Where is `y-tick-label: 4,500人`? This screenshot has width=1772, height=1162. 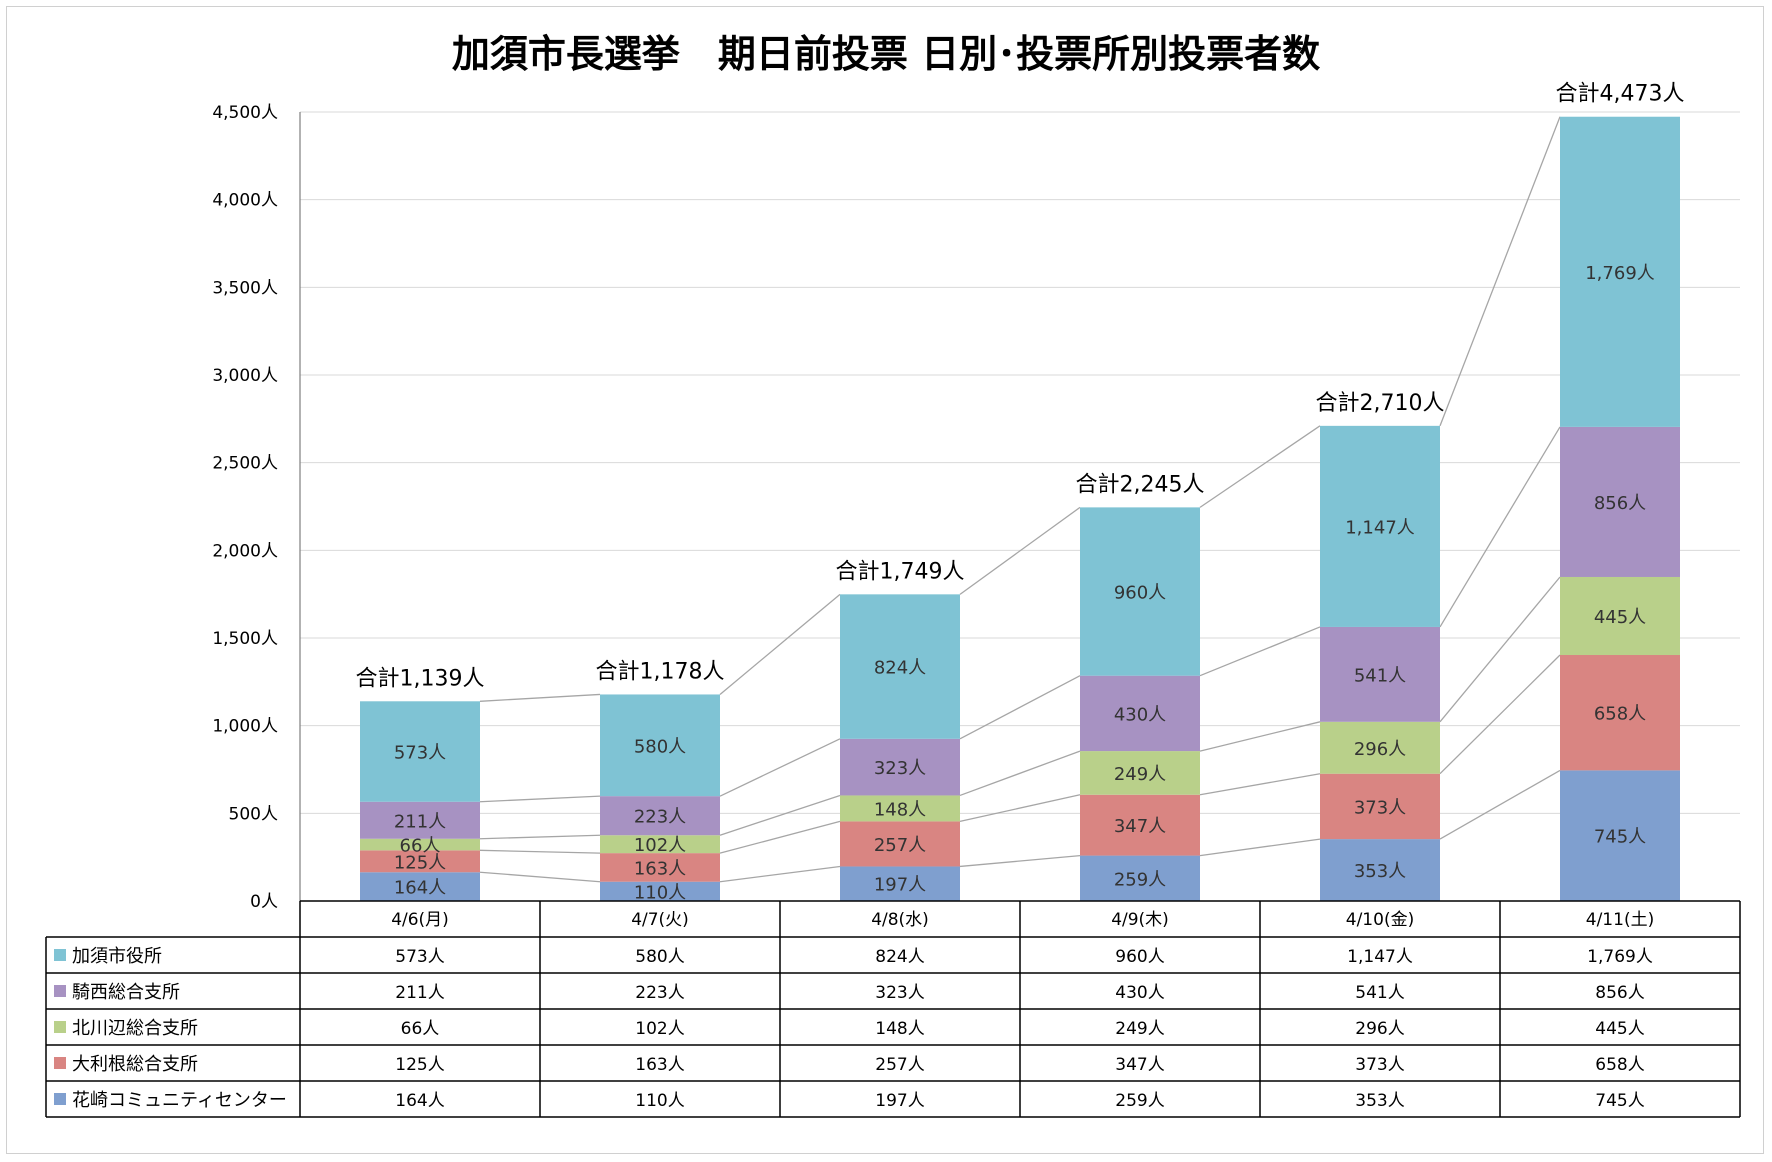
y-tick-label: 4,500人 is located at coordinates (245, 113).